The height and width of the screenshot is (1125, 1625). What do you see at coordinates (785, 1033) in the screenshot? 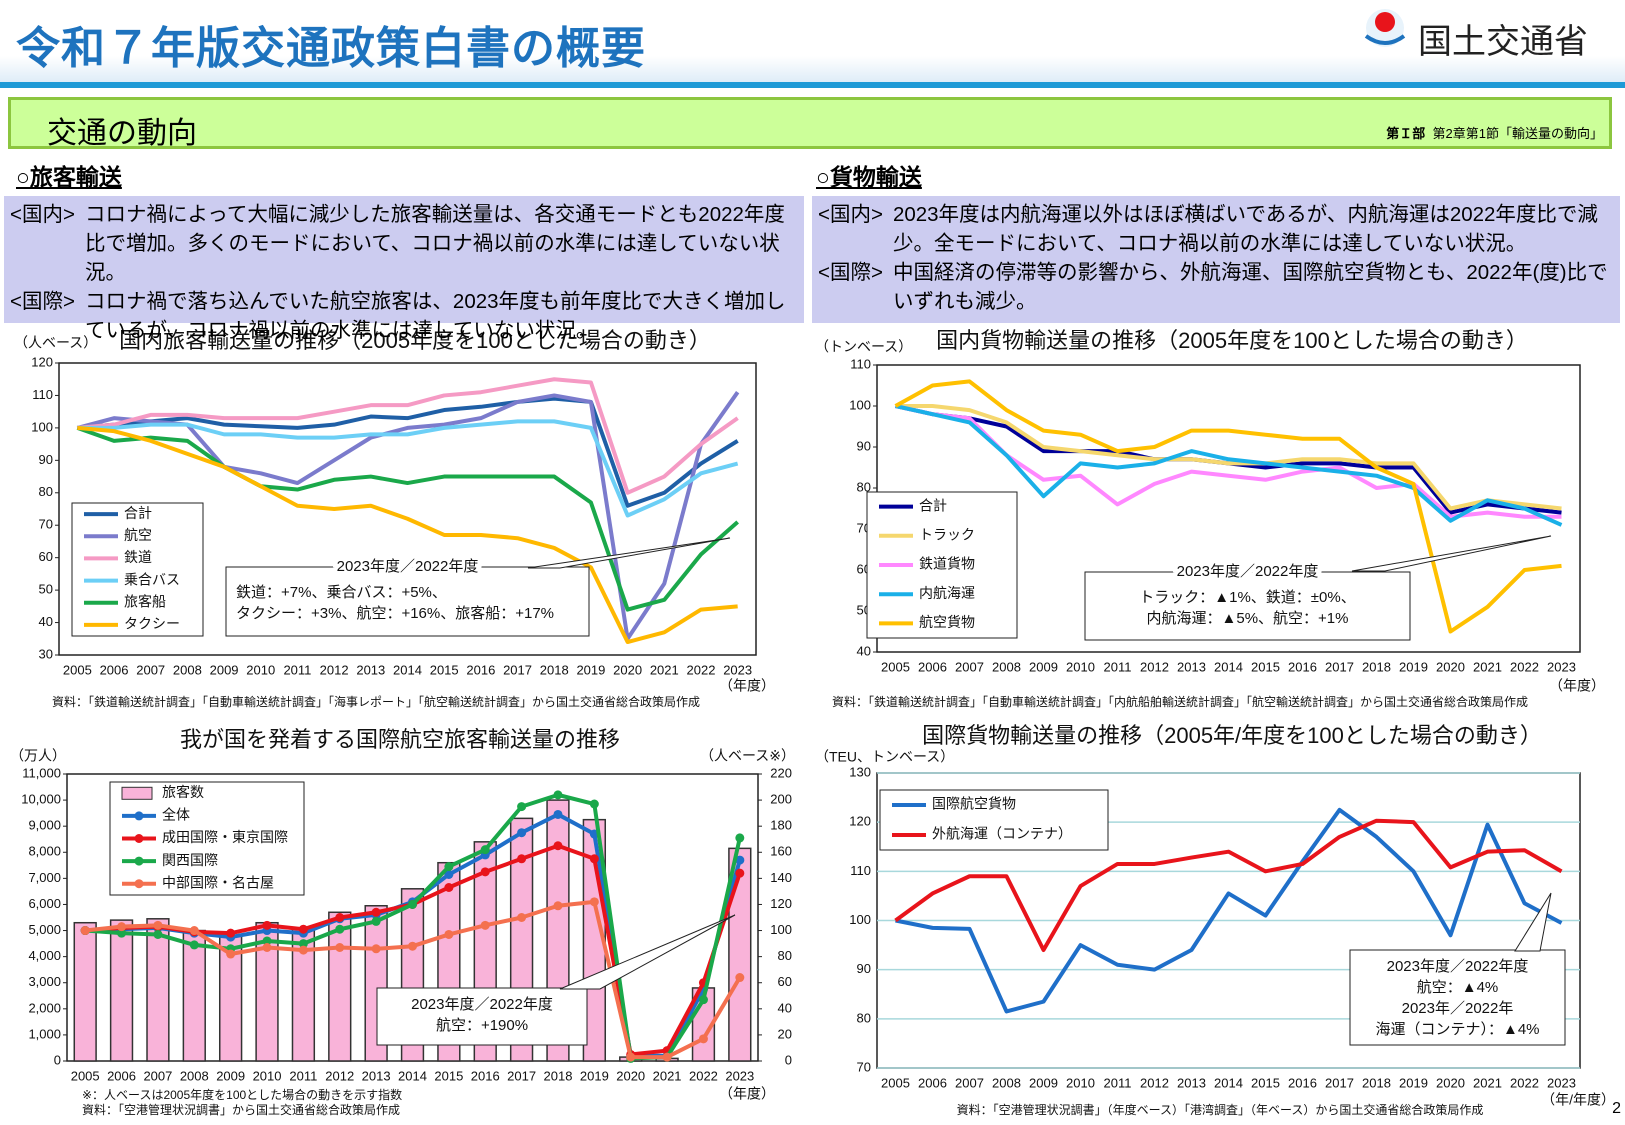
I see `y2-tick-label: 20` at bounding box center [785, 1033].